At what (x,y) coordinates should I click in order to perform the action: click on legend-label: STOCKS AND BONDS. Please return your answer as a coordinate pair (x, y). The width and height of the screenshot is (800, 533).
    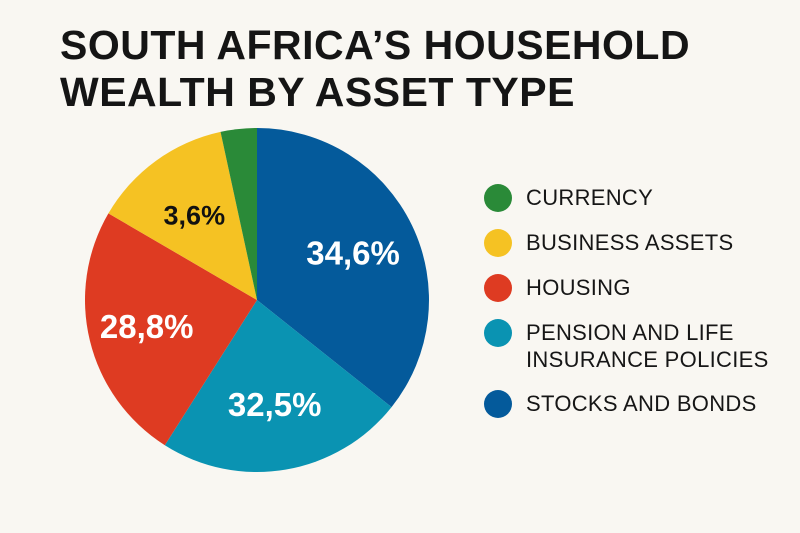
    Looking at the image, I should click on (641, 403).